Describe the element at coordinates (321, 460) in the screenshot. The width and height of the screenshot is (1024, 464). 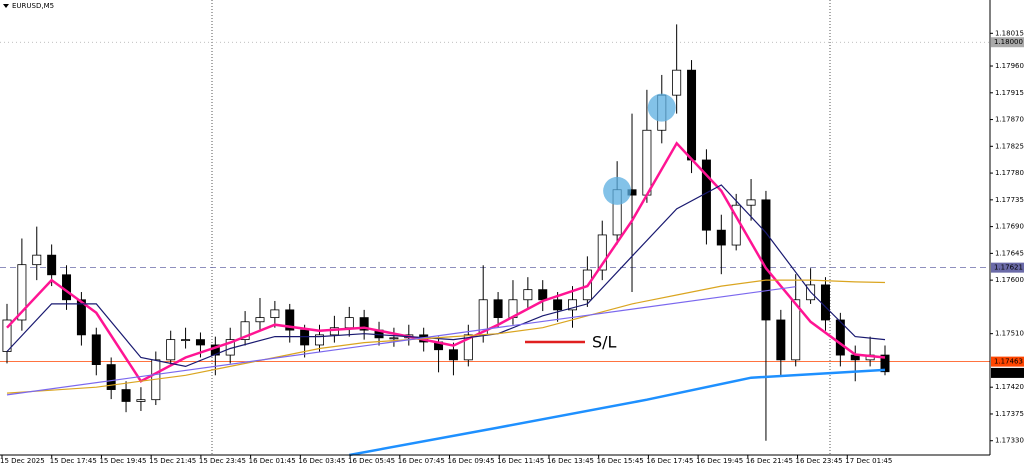
I see `x-tick-label: 16 Dec 03:45` at that location.